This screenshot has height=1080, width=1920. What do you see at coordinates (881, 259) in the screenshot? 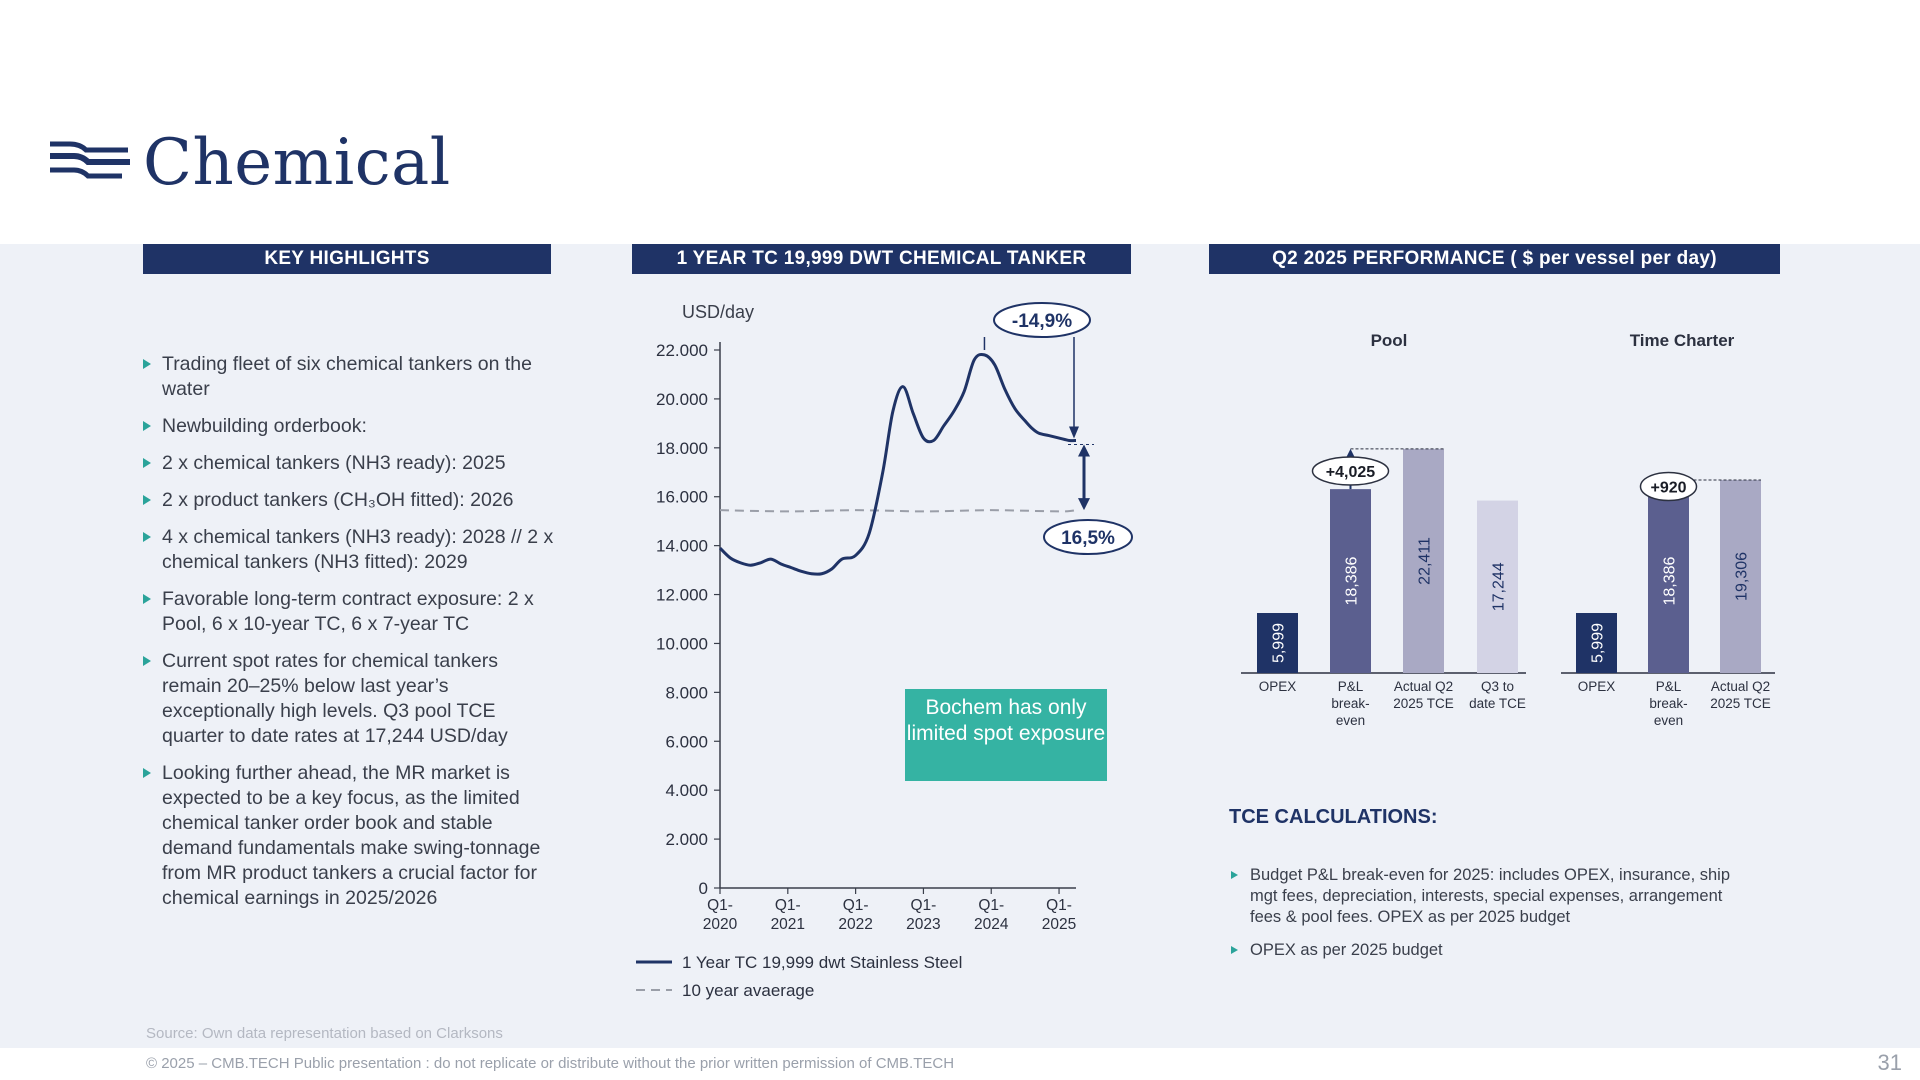
I see `tc-chart-header: 1 YEAR TC 19,999 DWT CHEMICAL TANKER` at bounding box center [881, 259].